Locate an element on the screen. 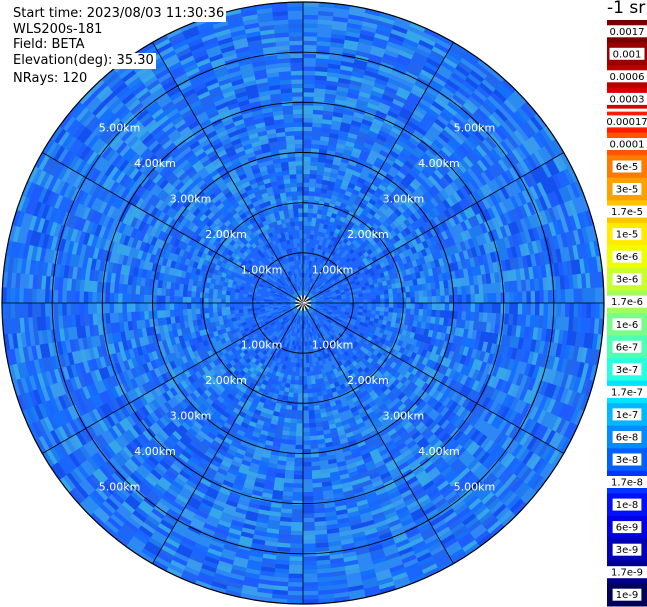 The width and height of the screenshot is (647, 607). colorbar-tick-label: 3e-9 is located at coordinates (627, 550).